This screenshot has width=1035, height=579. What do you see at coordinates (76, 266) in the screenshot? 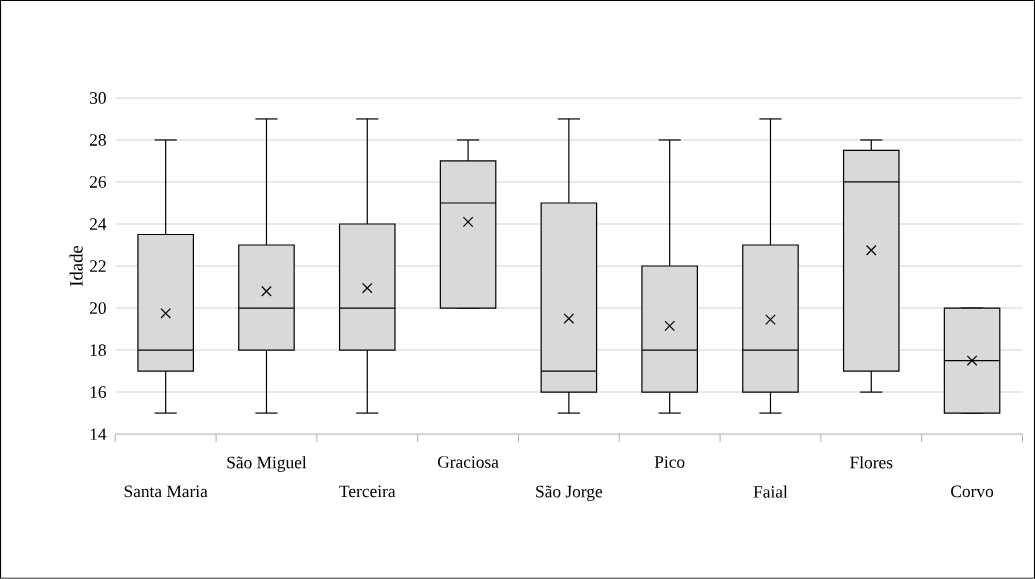
I see `y-axis-title: Idade` at bounding box center [76, 266].